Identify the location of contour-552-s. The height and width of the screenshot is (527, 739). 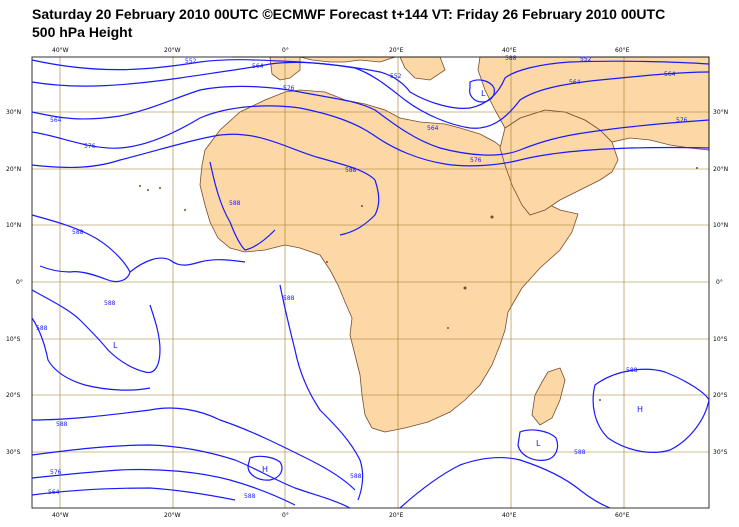
(133, 494).